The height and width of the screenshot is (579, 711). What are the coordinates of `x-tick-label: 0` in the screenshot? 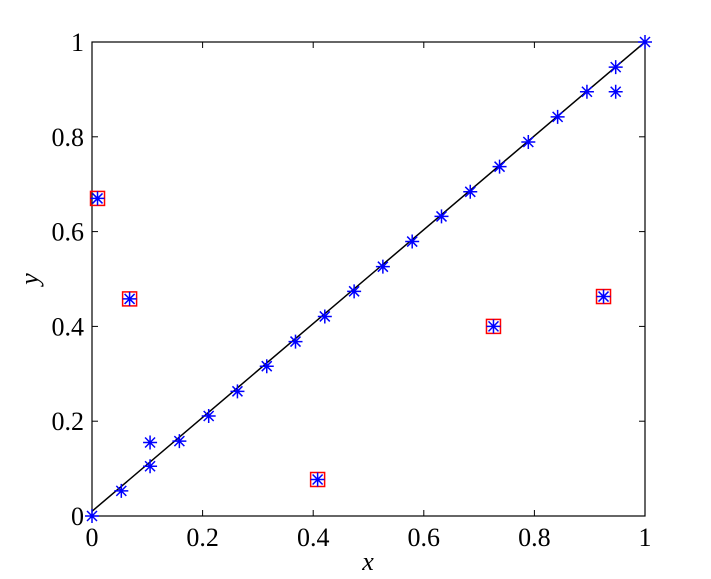 It's located at (92, 537).